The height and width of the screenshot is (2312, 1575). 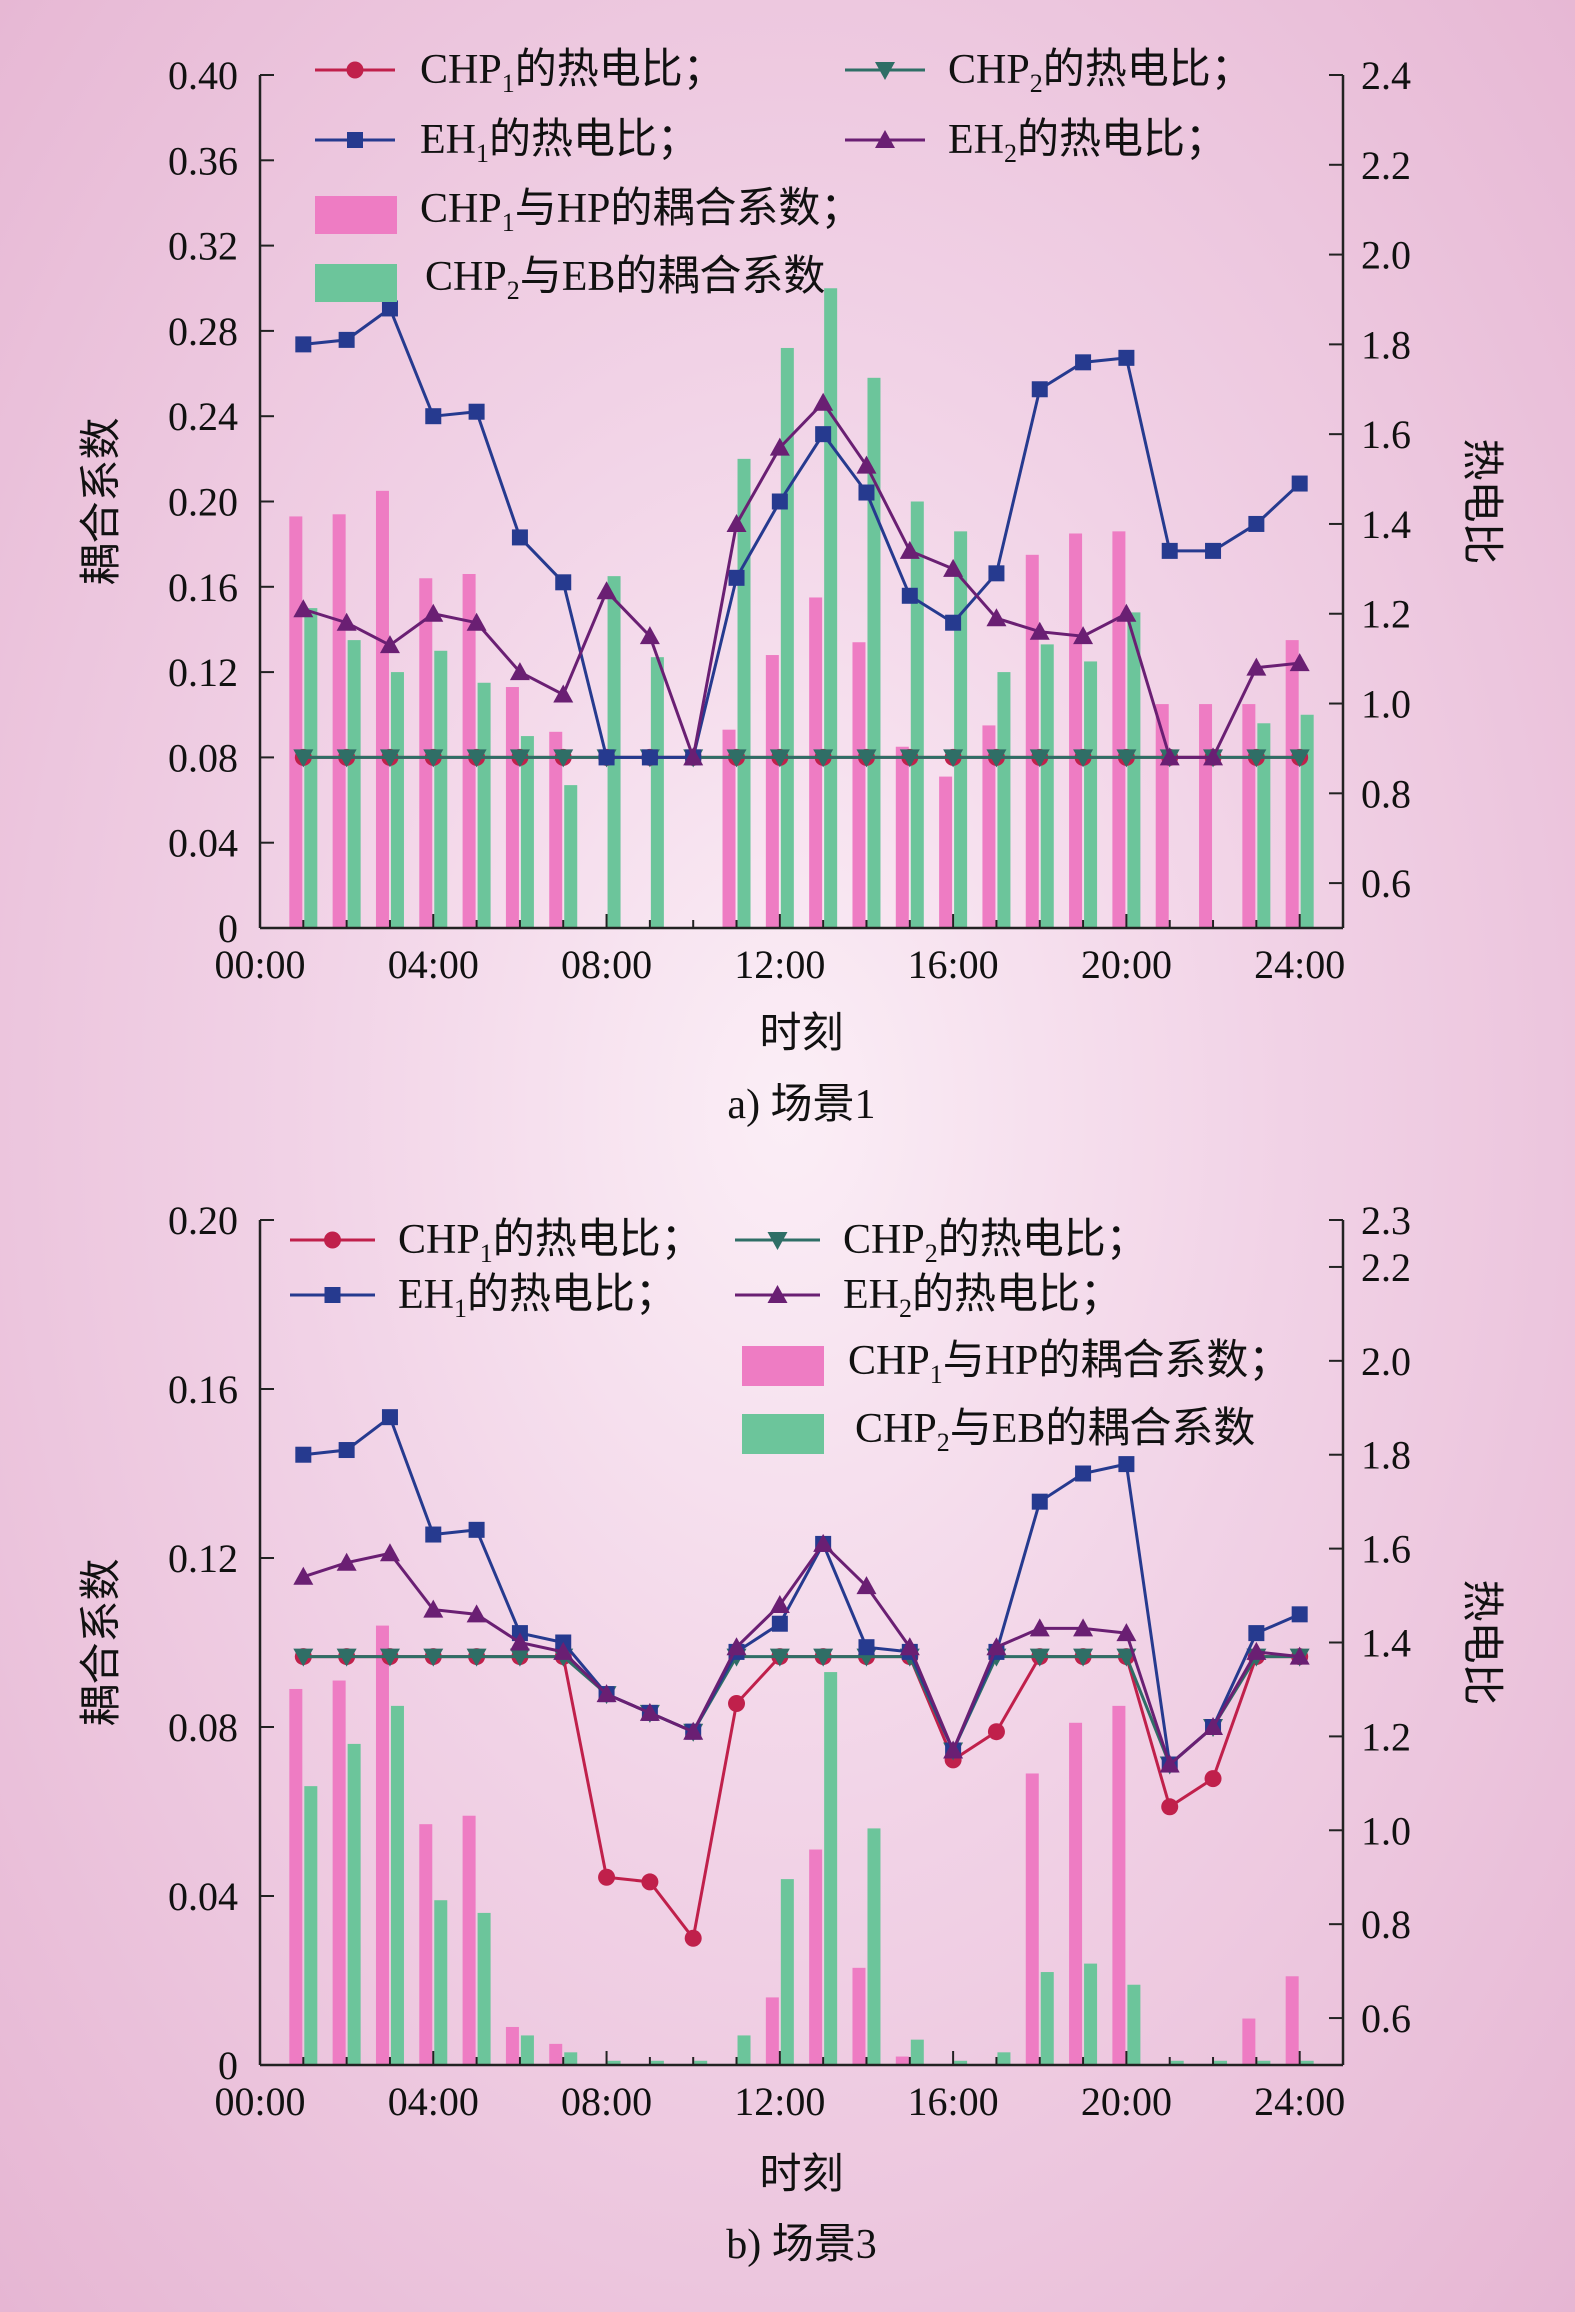 I want to click on x-tick-label: 12:00, so click(x=779, y=964).